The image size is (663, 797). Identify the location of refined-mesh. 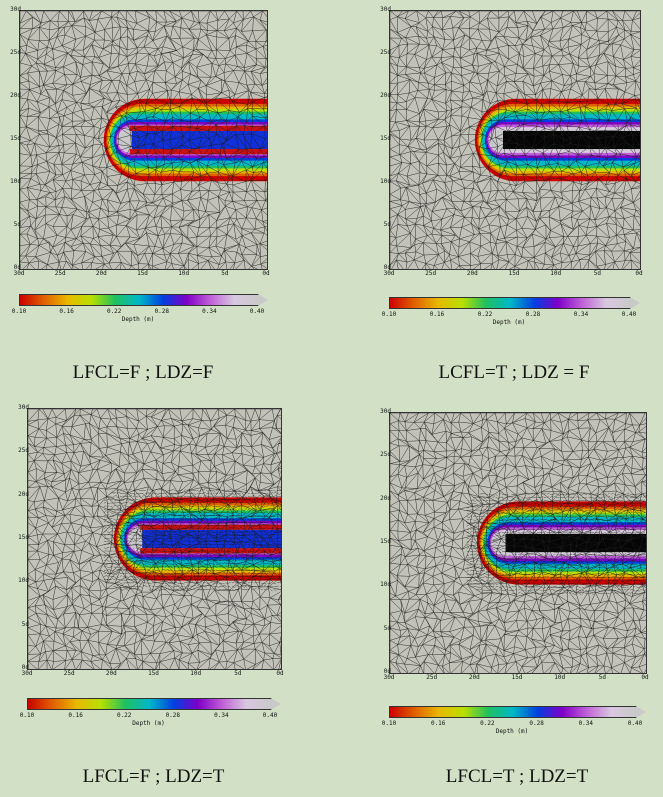
(556, 543).